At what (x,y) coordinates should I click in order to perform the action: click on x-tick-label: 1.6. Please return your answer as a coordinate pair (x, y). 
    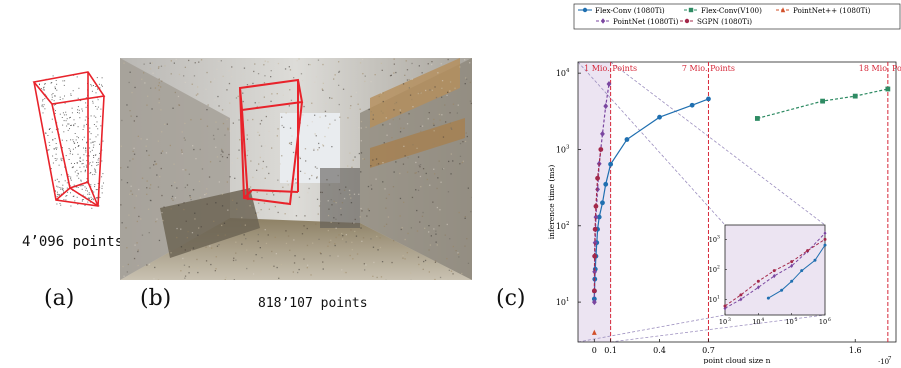
    Looking at the image, I should click on (855, 350).